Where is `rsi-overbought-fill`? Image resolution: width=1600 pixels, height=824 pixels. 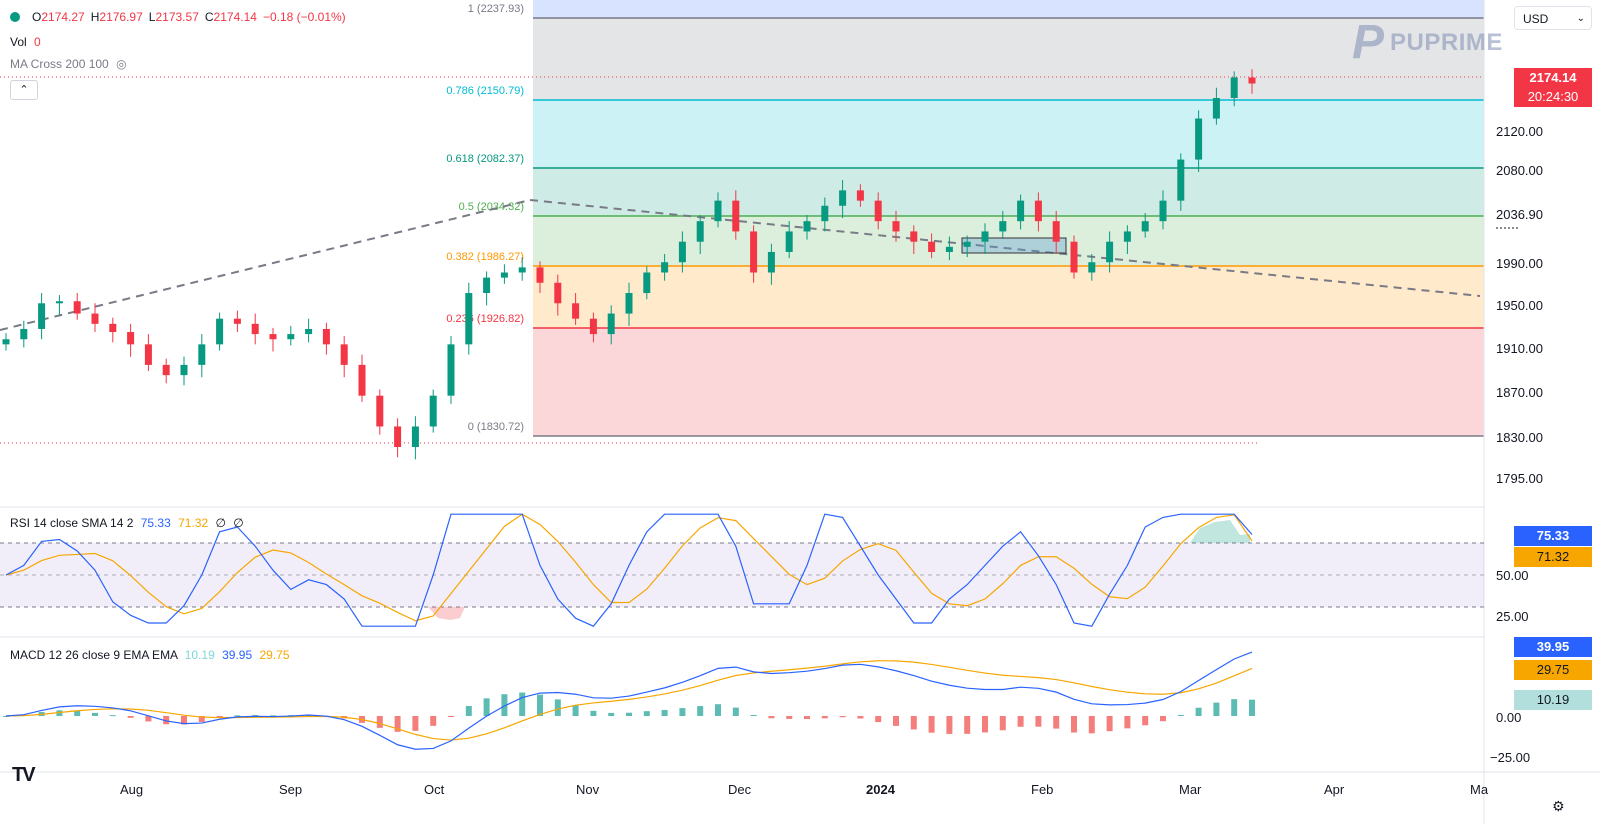
rsi-overbought-fill is located at coordinates (1220, 531).